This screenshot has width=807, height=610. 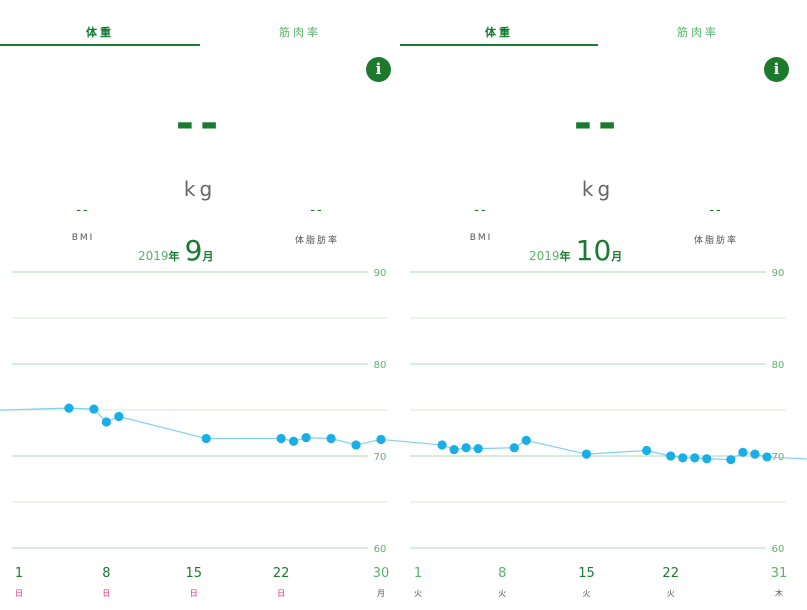 I want to click on weekday-label: 月, so click(x=381, y=593).